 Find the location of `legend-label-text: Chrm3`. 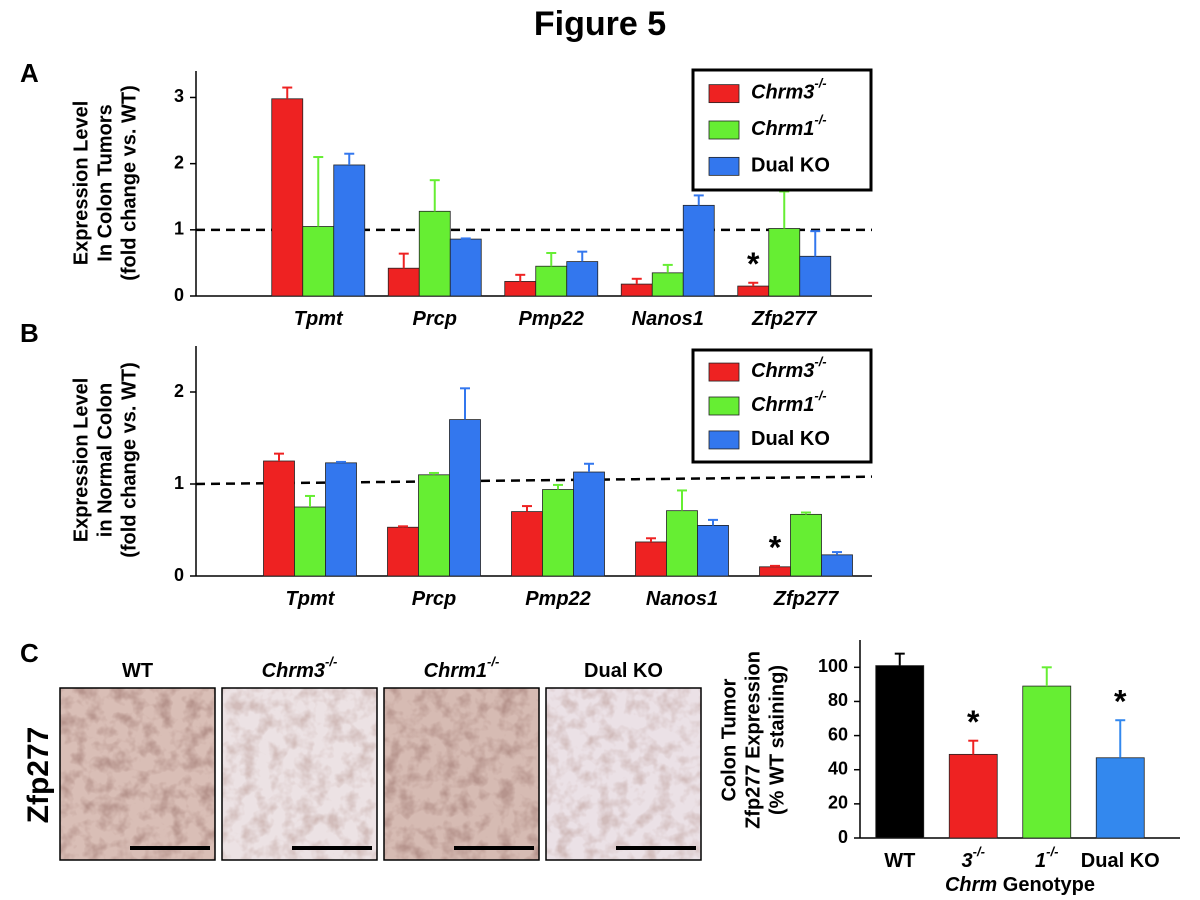

legend-label-text: Chrm3 is located at coordinates (782, 371).